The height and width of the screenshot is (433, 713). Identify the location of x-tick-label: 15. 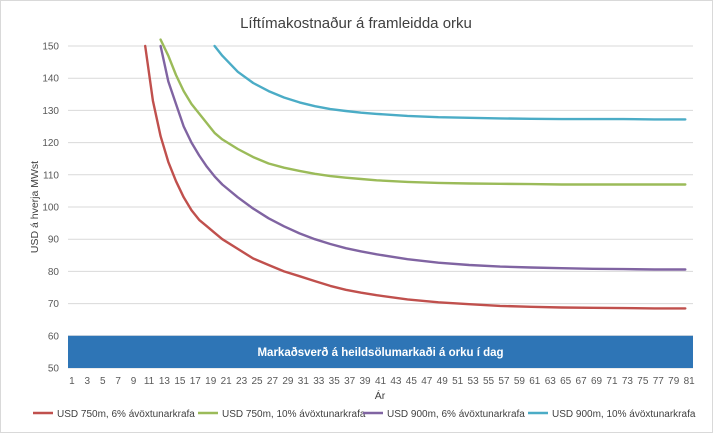
(180, 381).